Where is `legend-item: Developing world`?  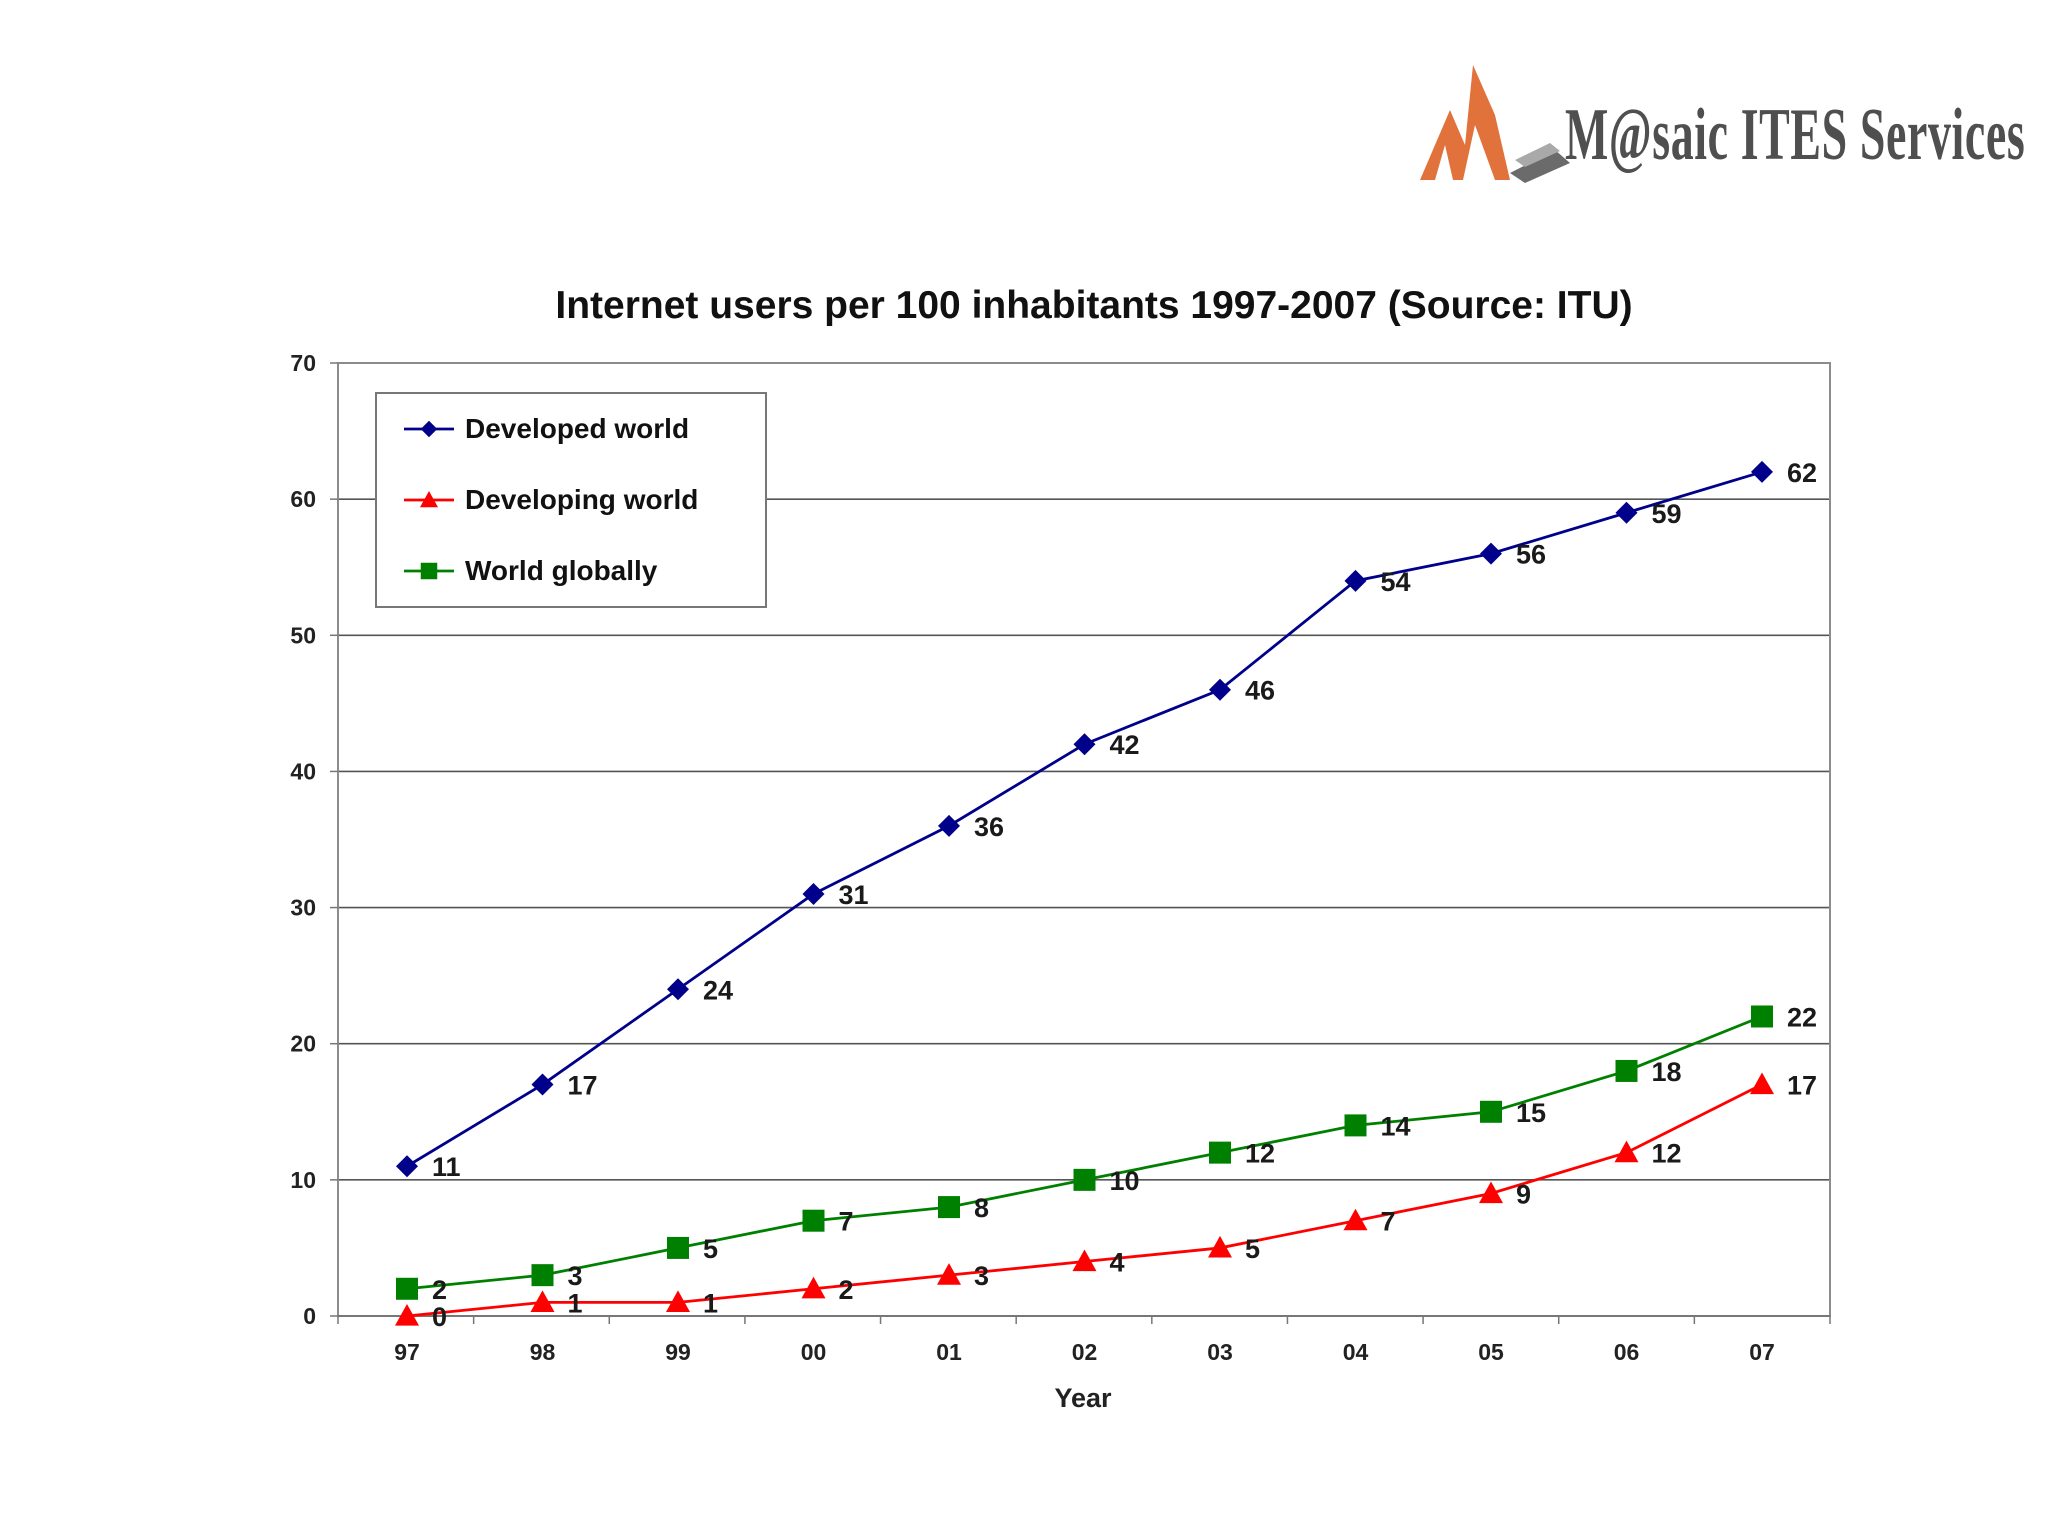
legend-item: Developing world is located at coordinates (551, 499).